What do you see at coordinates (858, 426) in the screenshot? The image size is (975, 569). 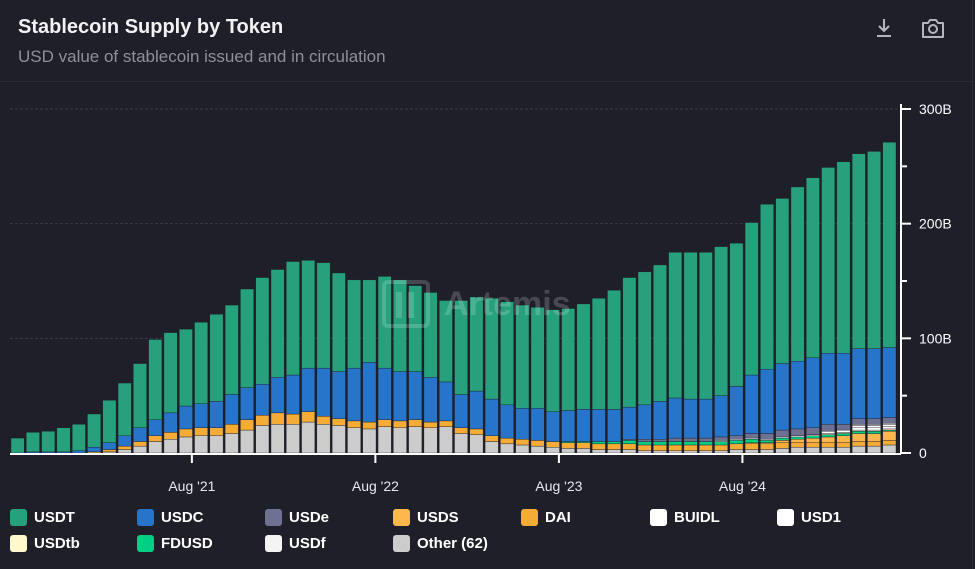 I see `bar-segment-usd1` at bounding box center [858, 426].